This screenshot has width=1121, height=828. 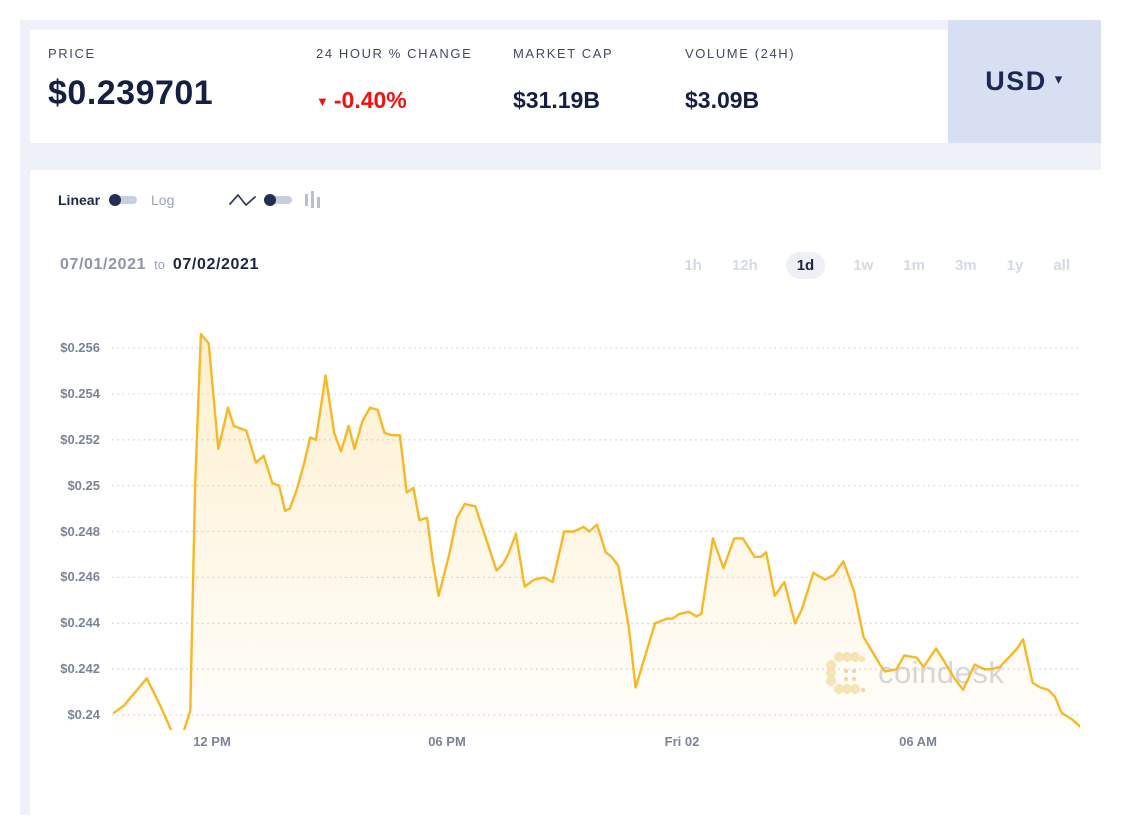 I want to click on chart-type-controls, so click(x=275, y=200).